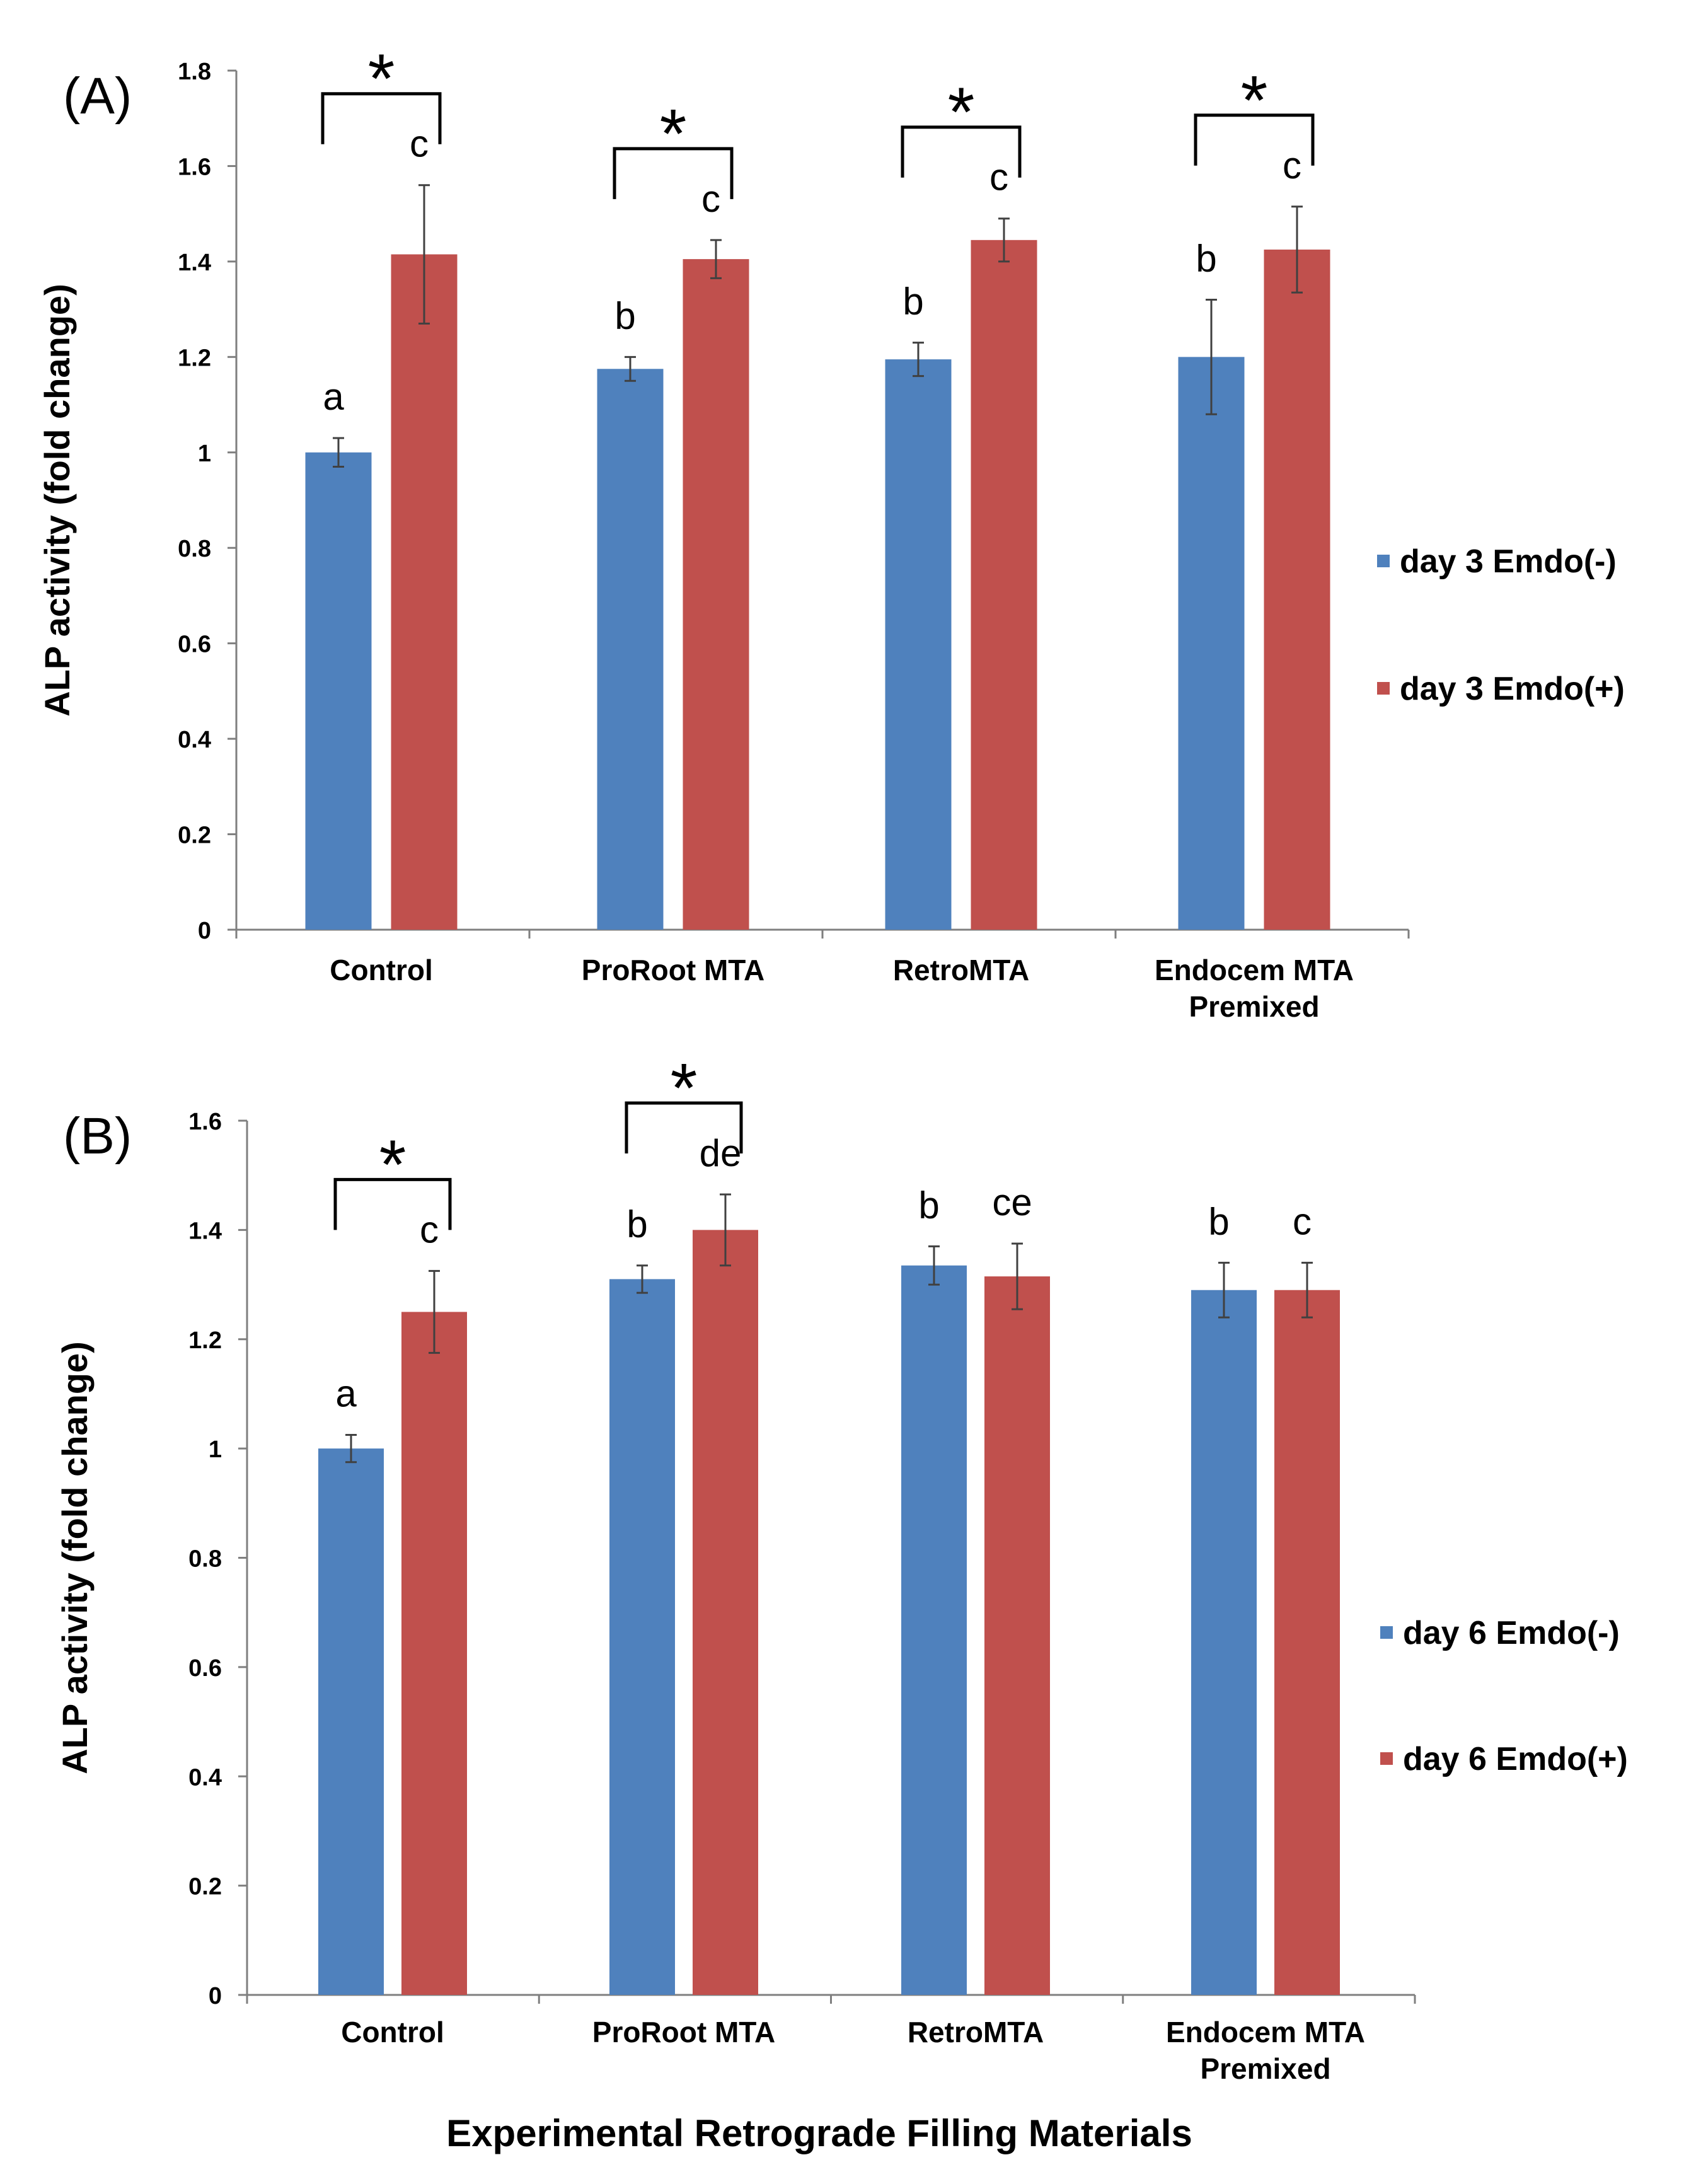 This screenshot has height=2184, width=1684. What do you see at coordinates (98, 96) in the screenshot?
I see `panel-label: (A)` at bounding box center [98, 96].